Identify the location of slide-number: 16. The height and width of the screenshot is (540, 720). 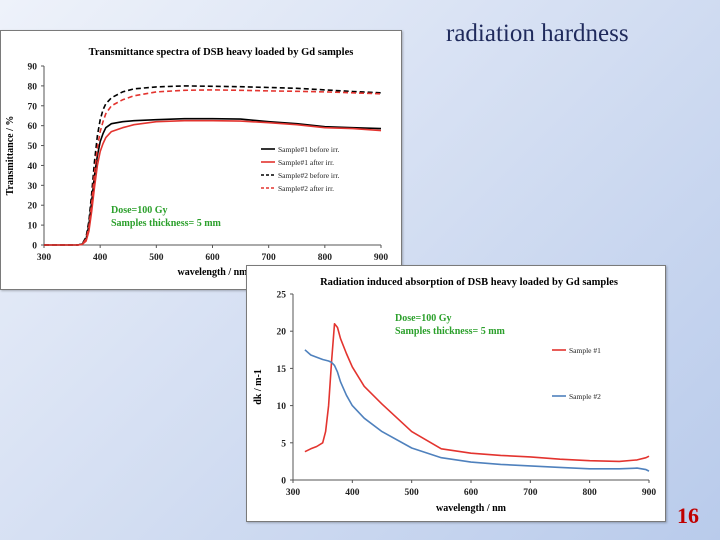
(688, 515).